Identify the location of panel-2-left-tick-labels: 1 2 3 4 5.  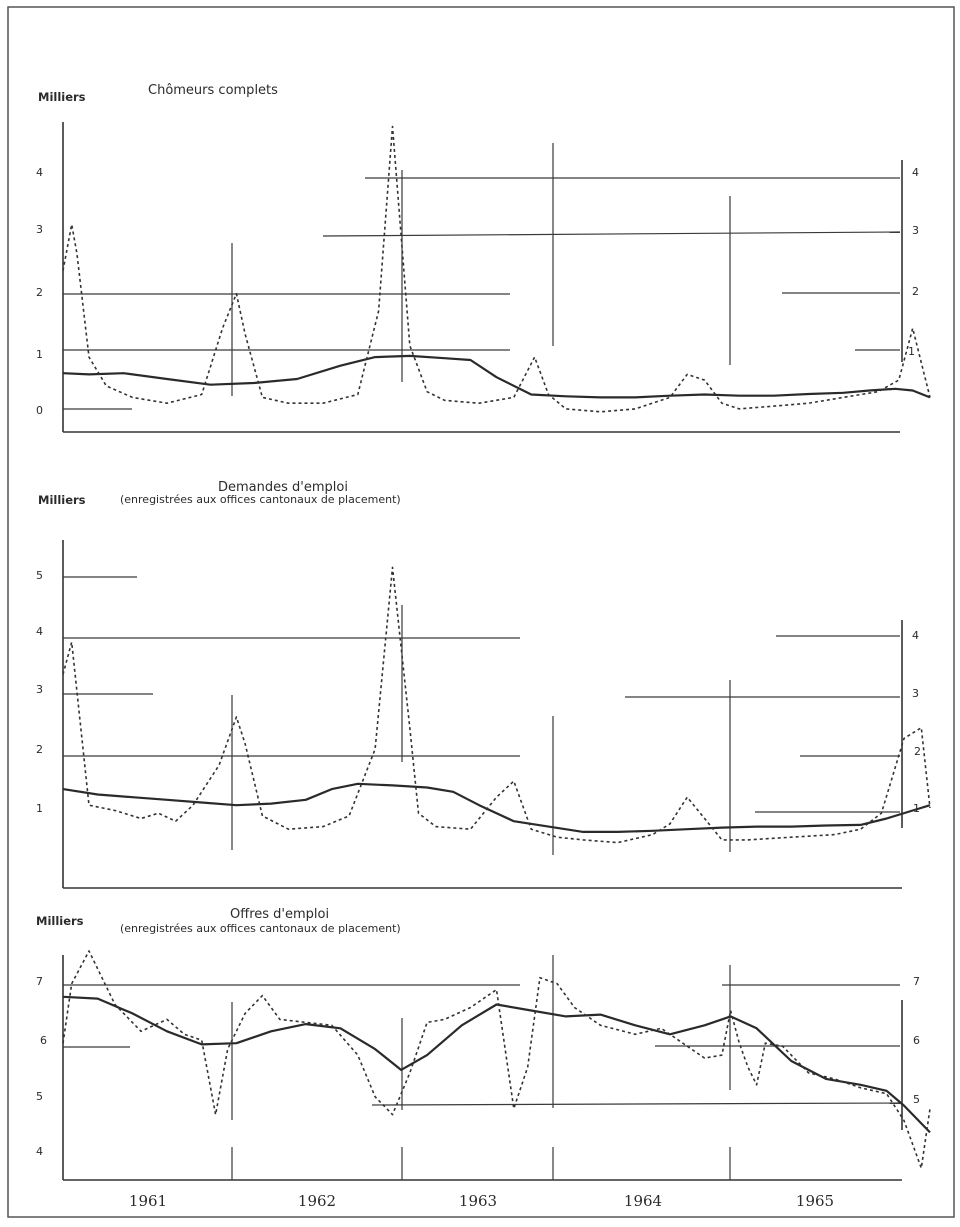
(39, 692).